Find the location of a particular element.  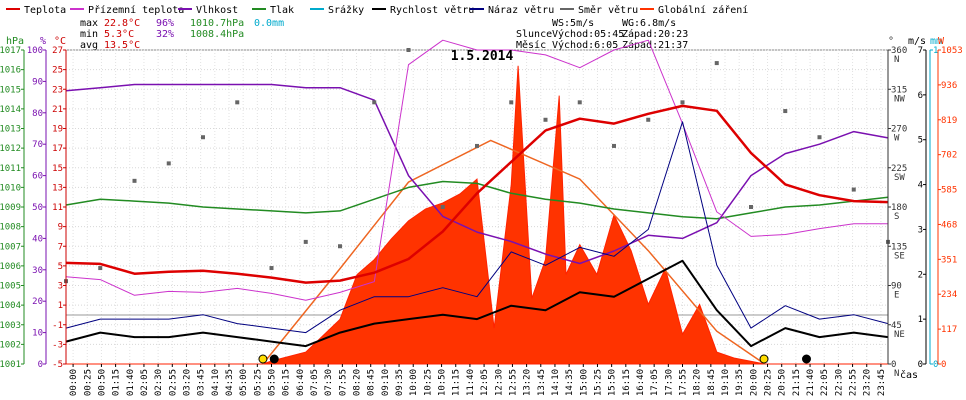

x-tick-label: 04:35 is located at coordinates (230, 382).